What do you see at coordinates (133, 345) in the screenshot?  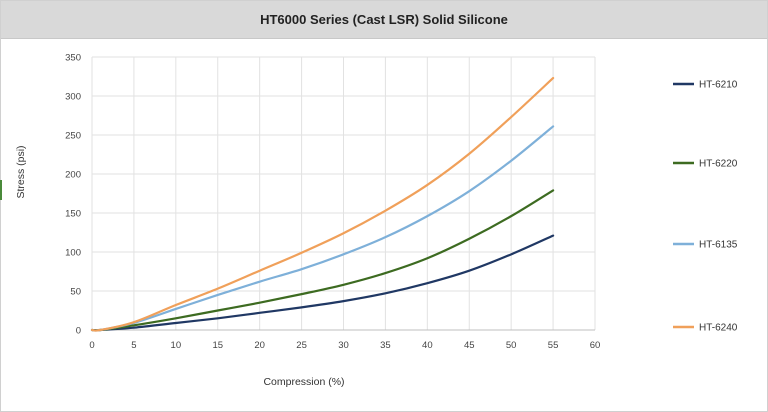 I see `x-tick-label: 5` at bounding box center [133, 345].